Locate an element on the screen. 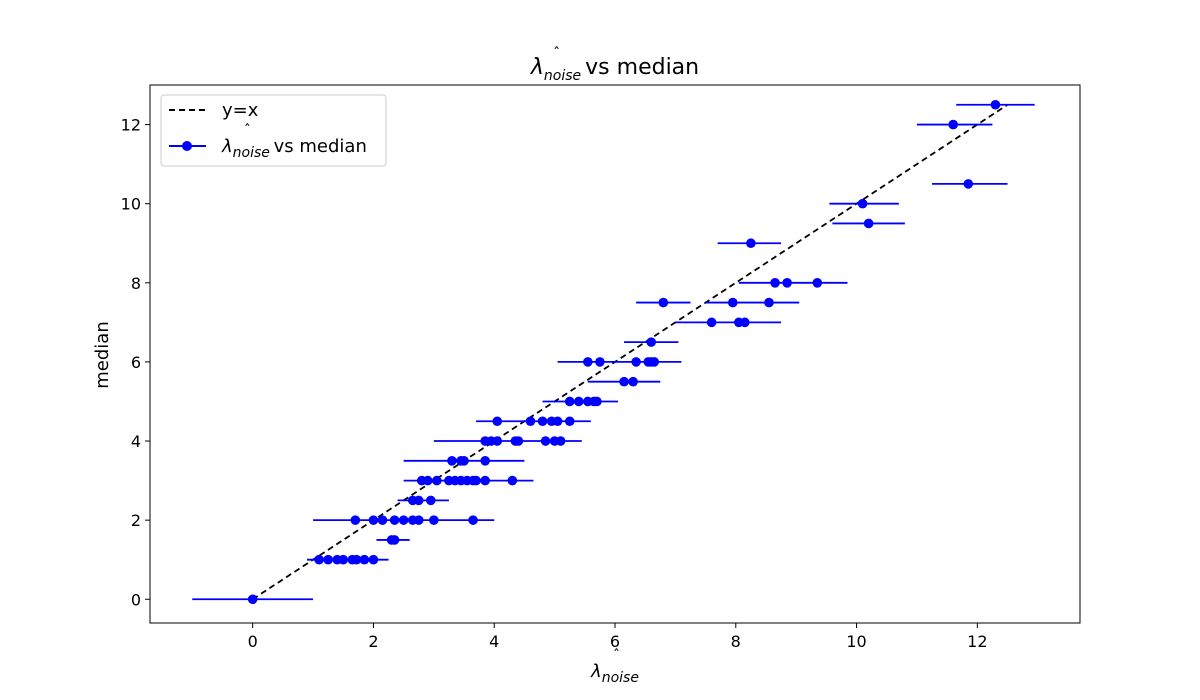 The width and height of the screenshot is (1200, 700). x-tick-label: 2 is located at coordinates (373, 641).